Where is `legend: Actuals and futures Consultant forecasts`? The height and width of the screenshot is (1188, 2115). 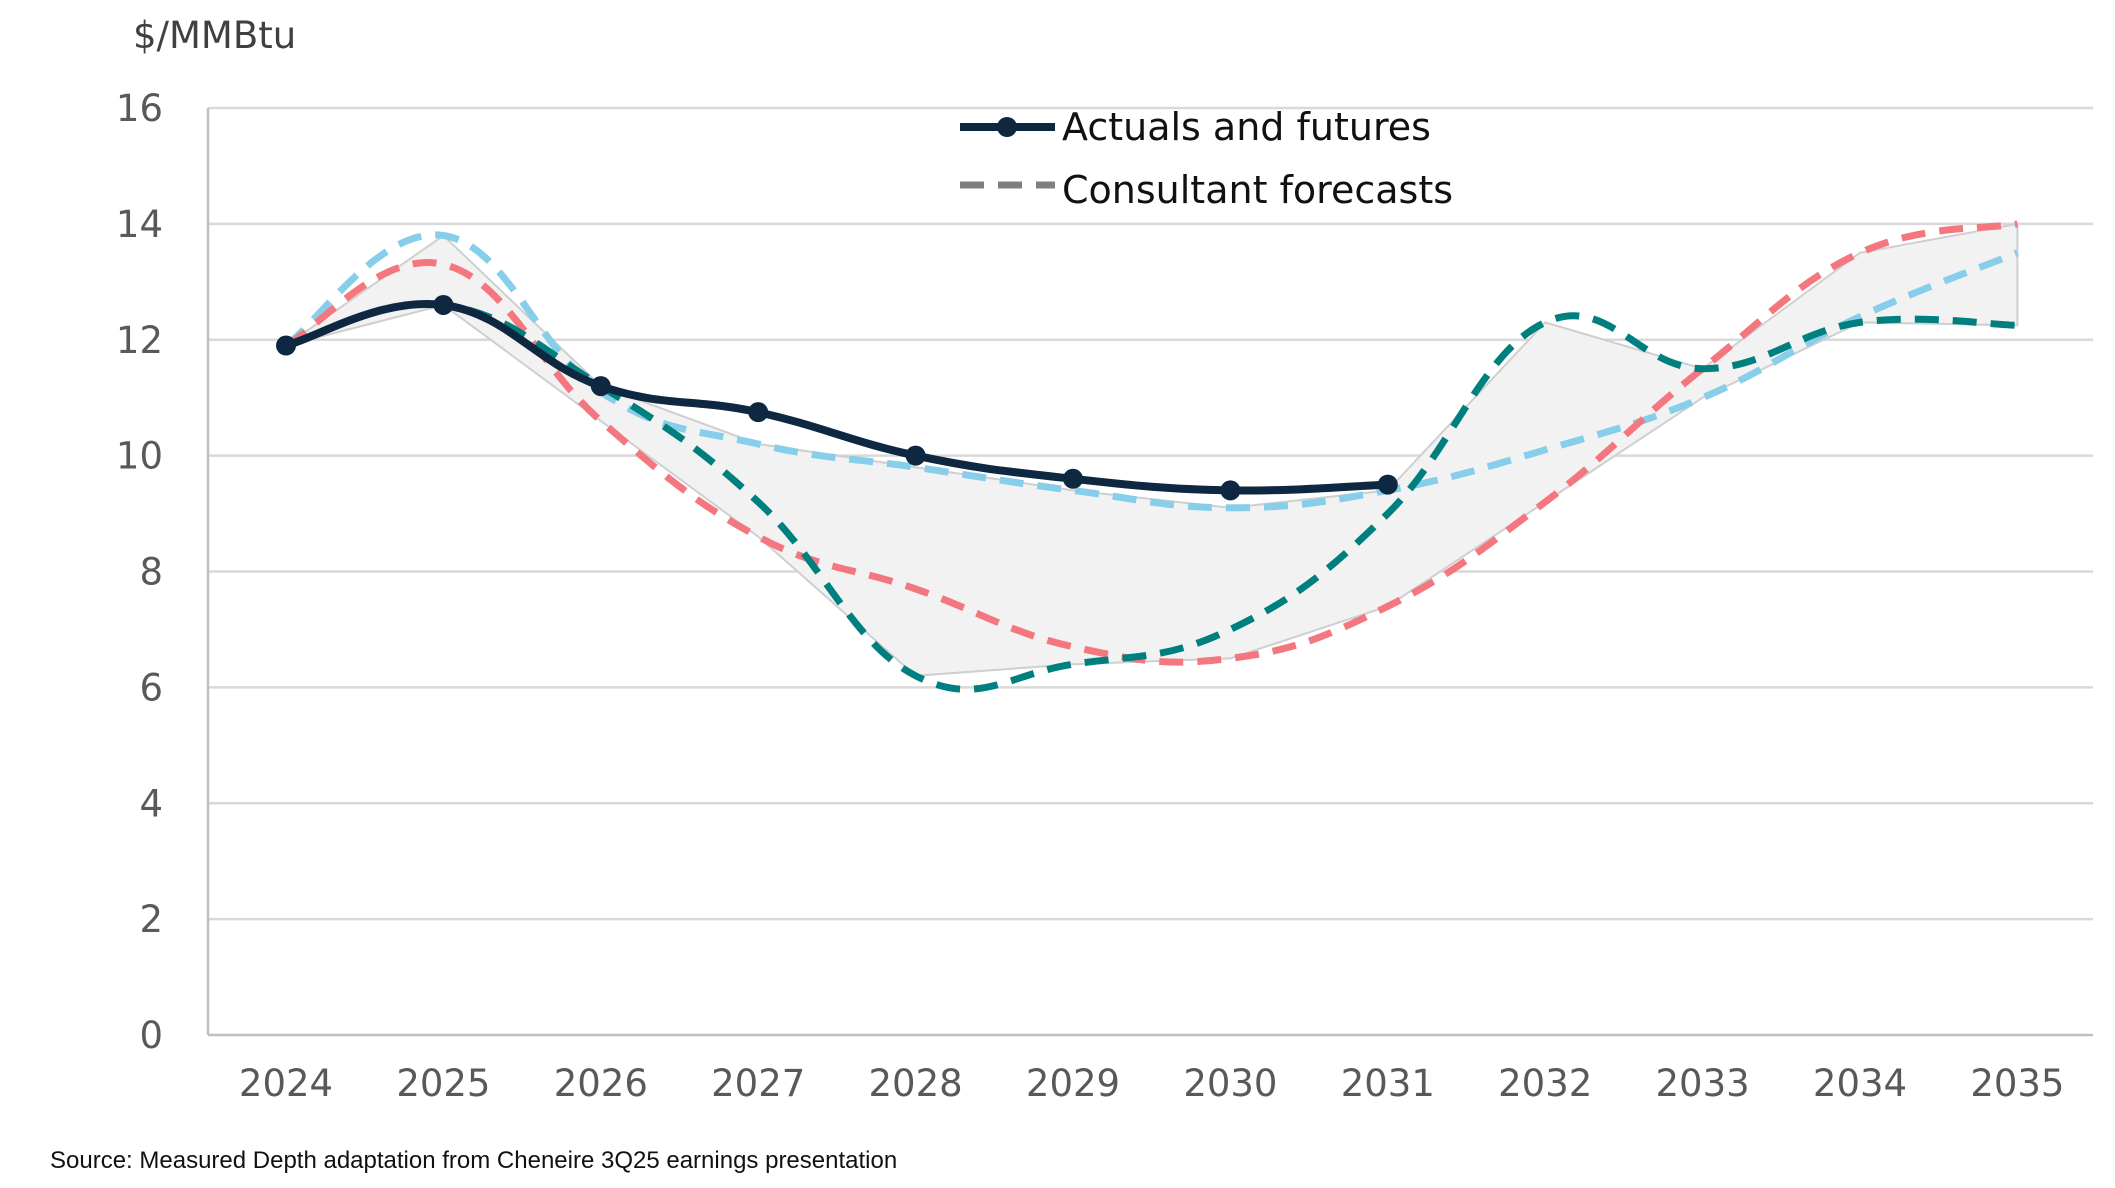
legend: Actuals and futures Consultant forecasts is located at coordinates (1206, 158).